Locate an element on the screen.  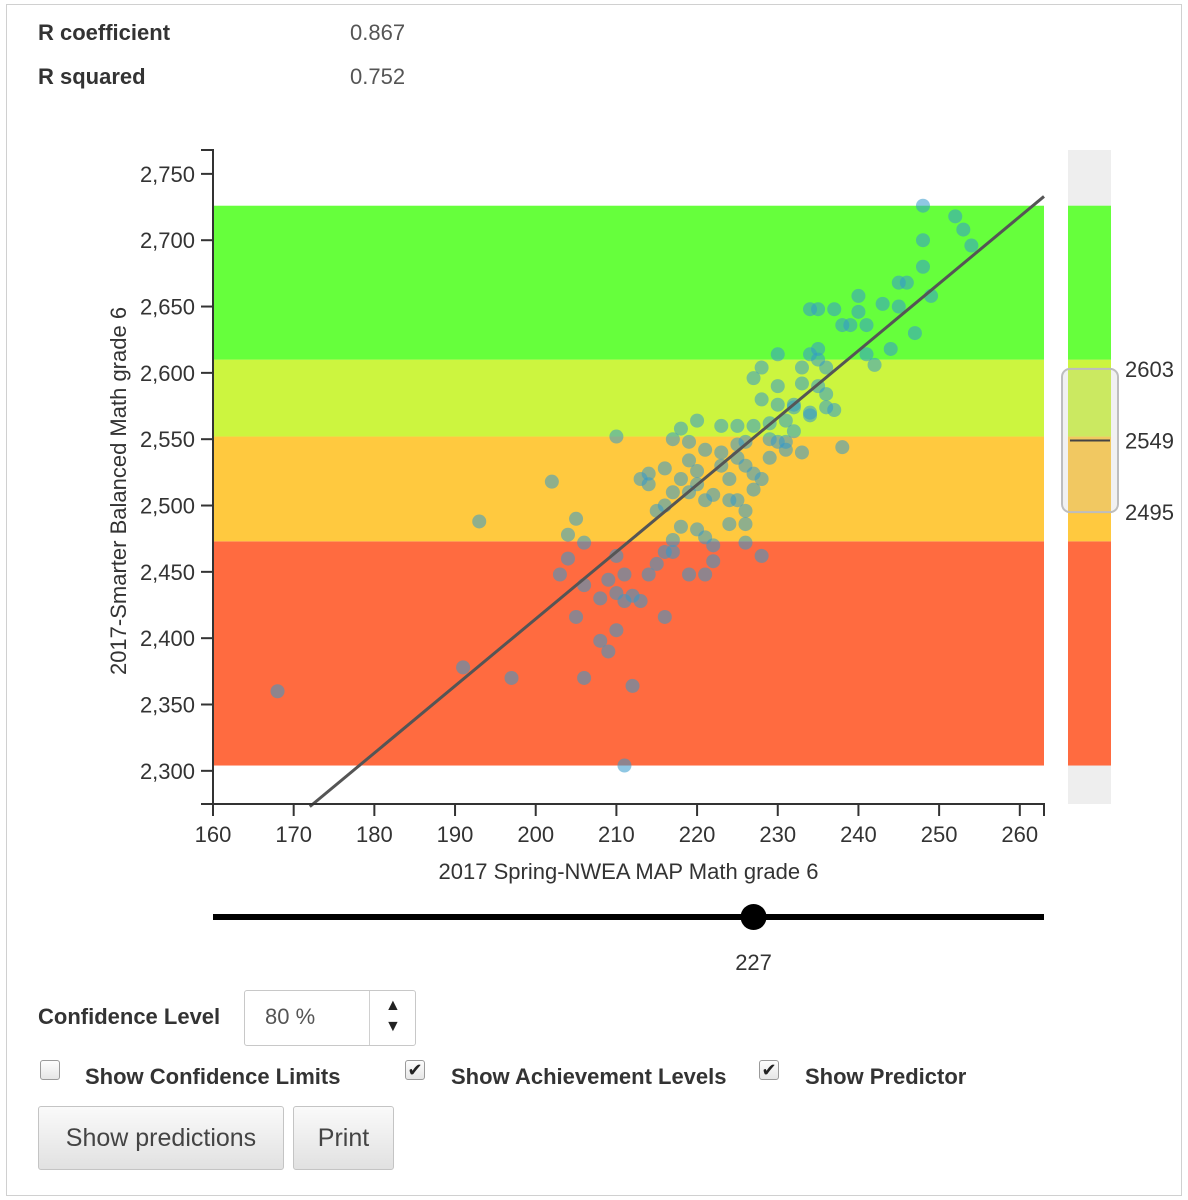
decrement-arrow-icon: ▼ is located at coordinates (393, 1026).